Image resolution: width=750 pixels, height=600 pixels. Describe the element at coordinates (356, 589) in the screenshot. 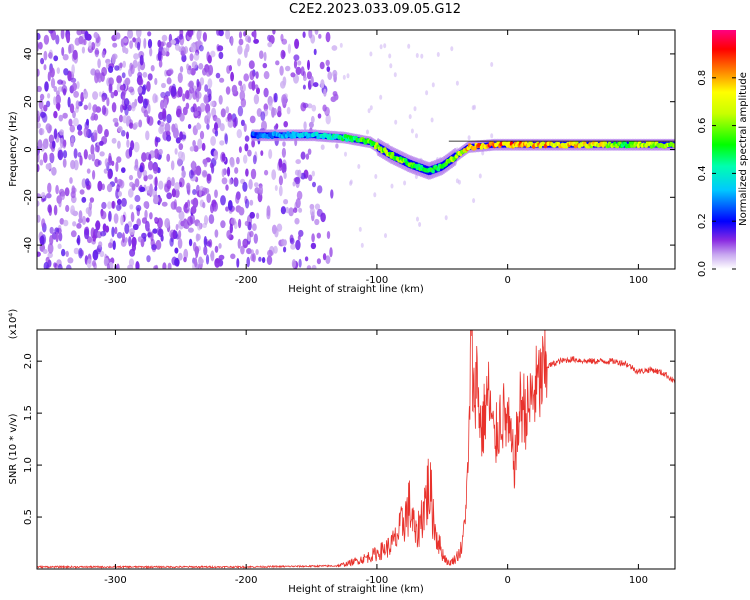

I see `snr-x-label: Height of straight line (km)` at that location.